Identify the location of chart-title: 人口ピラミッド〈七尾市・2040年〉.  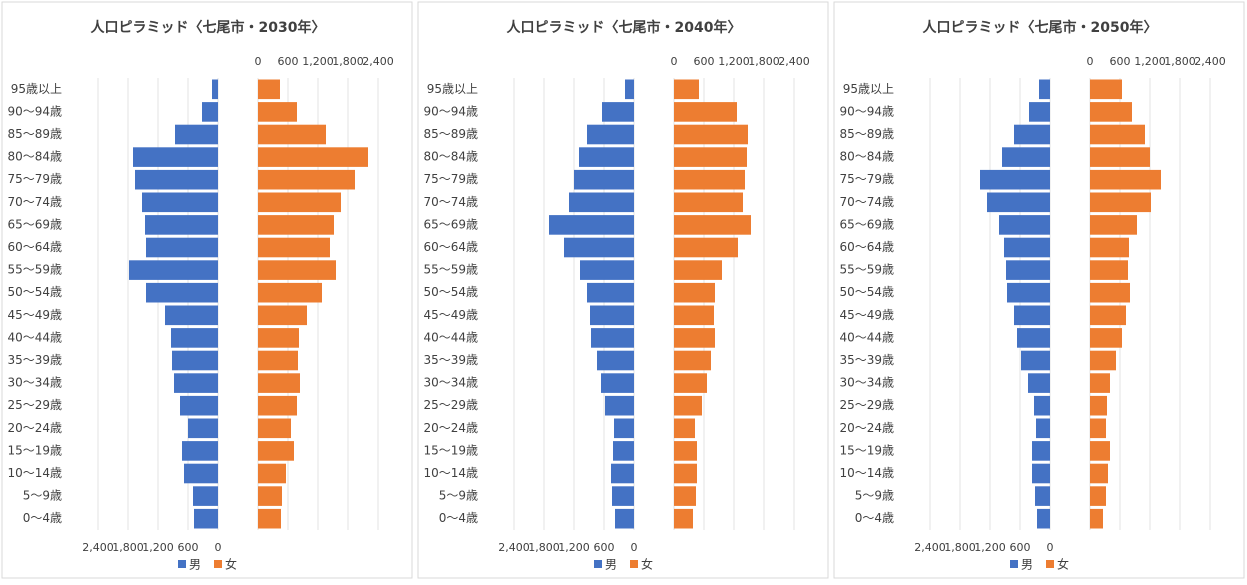
(624, 27).